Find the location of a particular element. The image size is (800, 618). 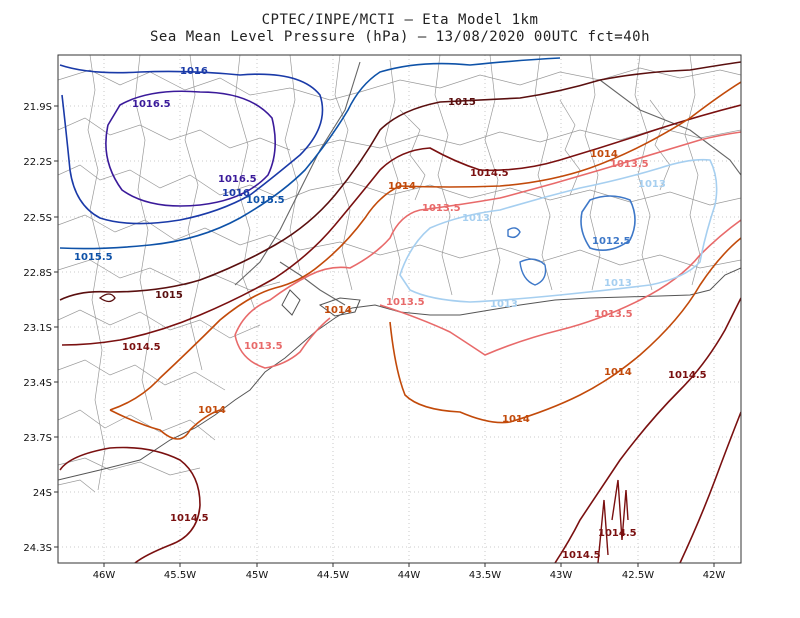

x-tick-label: 46W is located at coordinates (104, 575).